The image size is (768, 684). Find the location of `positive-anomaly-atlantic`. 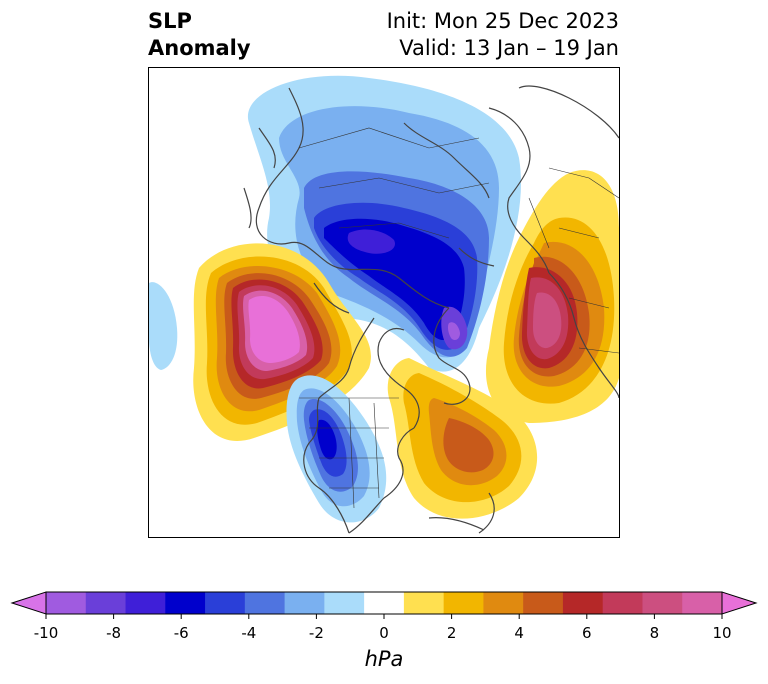

positive-anomaly-atlantic is located at coordinates (462, 438).